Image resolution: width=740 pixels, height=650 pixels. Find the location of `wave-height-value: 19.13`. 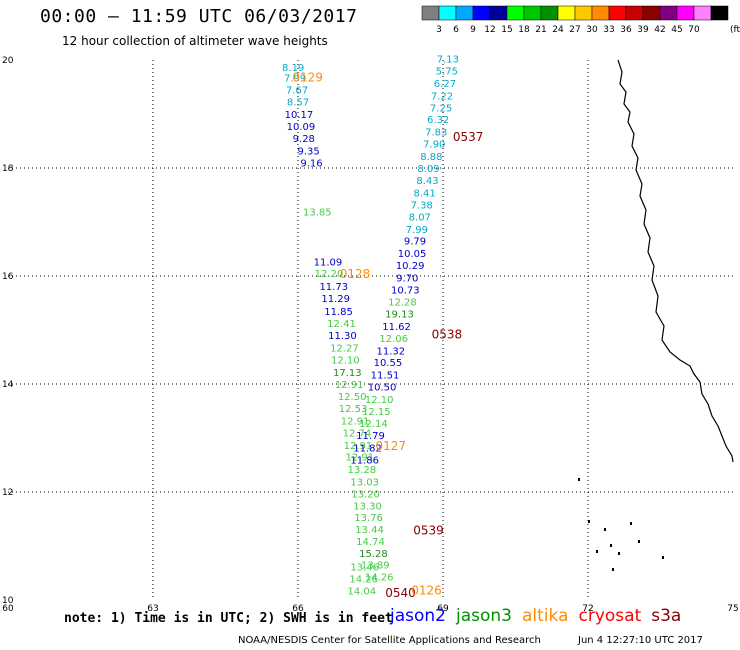

wave-height-value: 19.13 is located at coordinates (399, 315).